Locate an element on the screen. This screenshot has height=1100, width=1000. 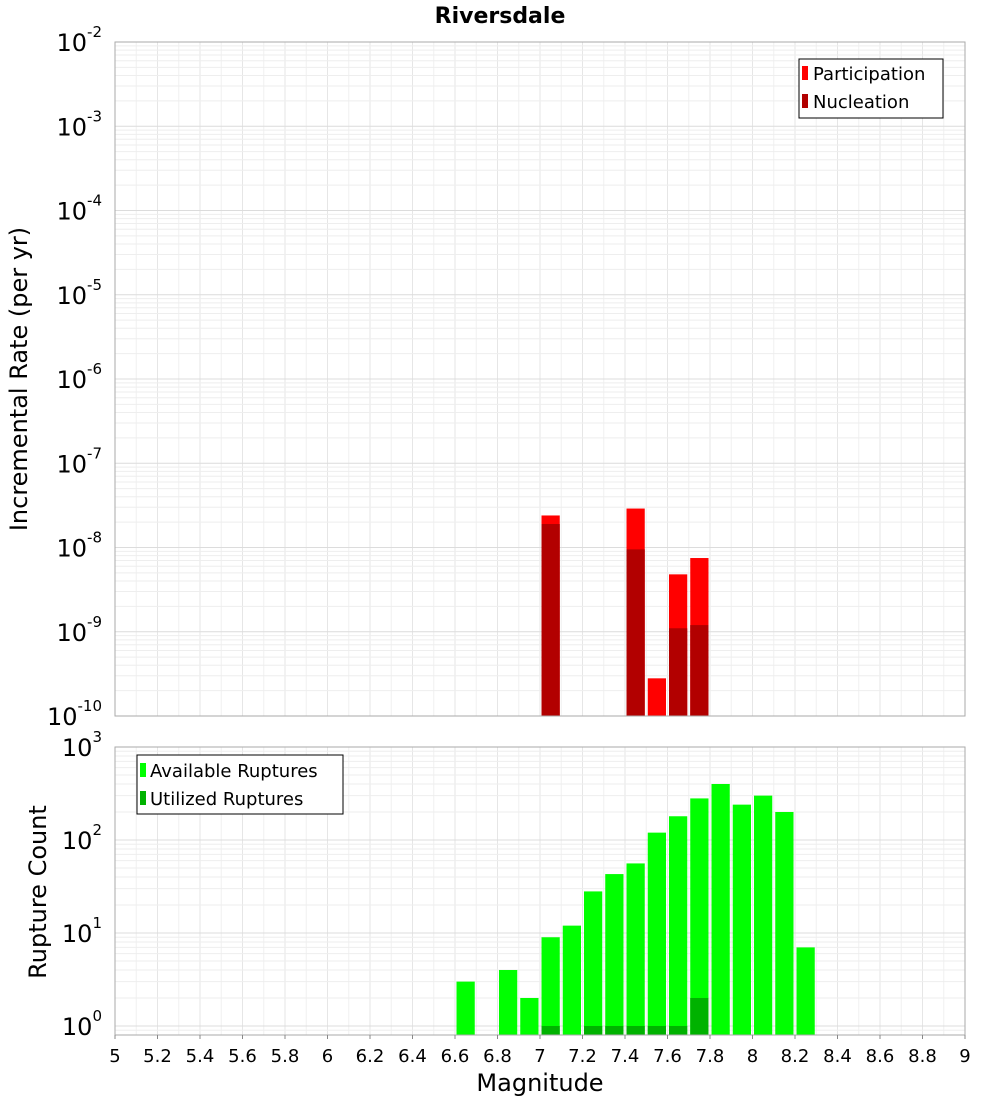
available-legend-label: Available Ruptures is located at coordinates (234, 771).